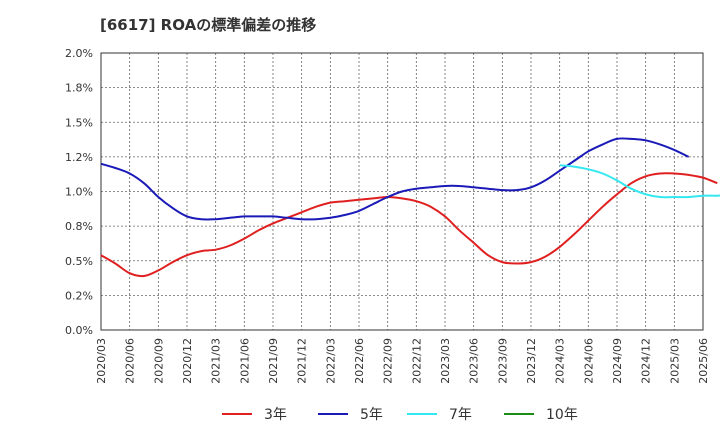 This screenshot has width=720, height=440. What do you see at coordinates (101, 361) in the screenshot?
I see `x-tick-label: 2020/03` at bounding box center [101, 361].